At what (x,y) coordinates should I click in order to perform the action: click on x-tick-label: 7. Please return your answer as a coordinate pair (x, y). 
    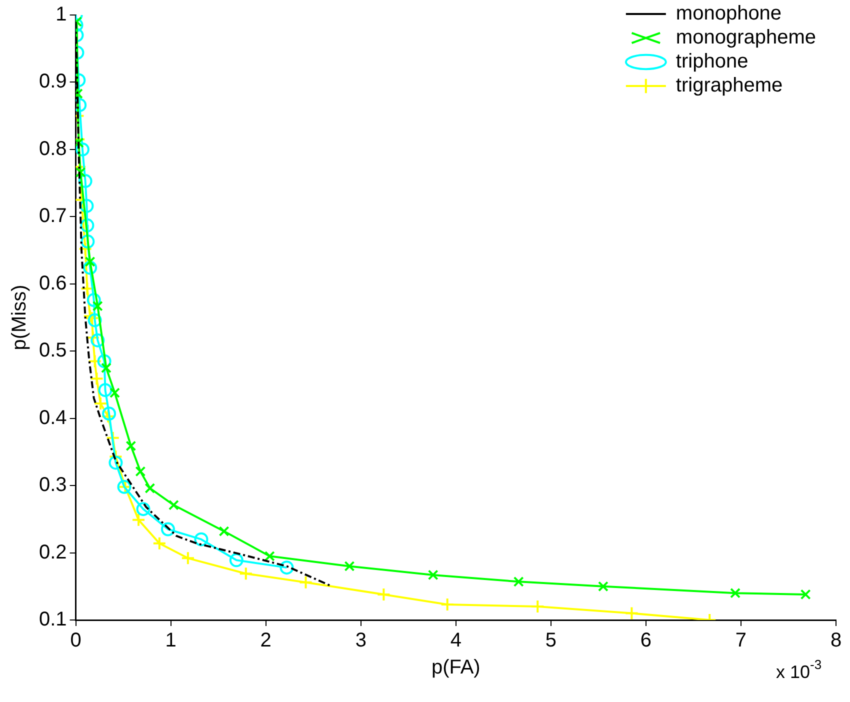
    Looking at the image, I should click on (741, 641).